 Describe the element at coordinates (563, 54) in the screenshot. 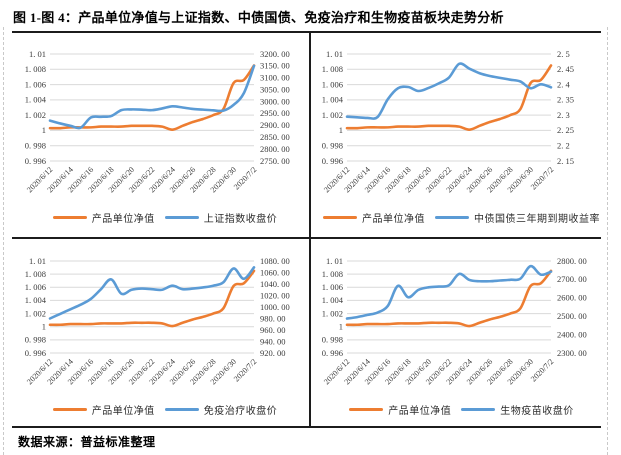

I see `right-axis-tick-label: 2. 5` at that location.